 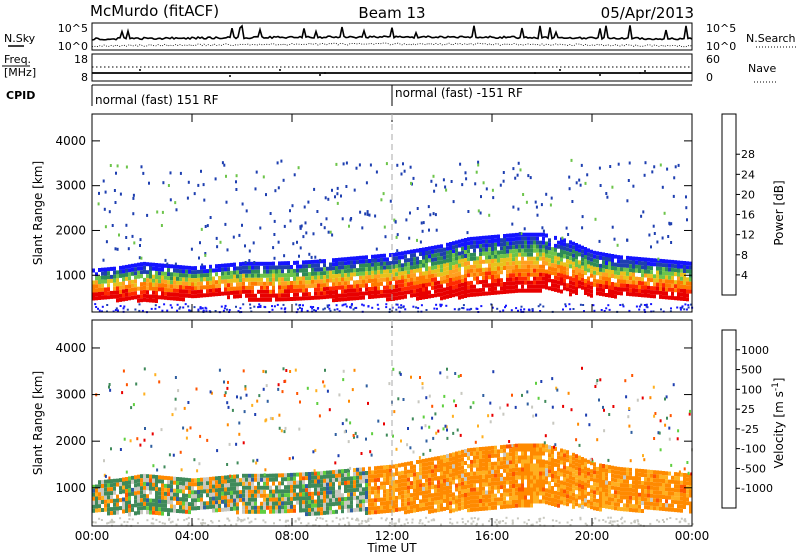 What do you see at coordinates (391, 13) in the screenshot?
I see `beam-title: Beam 13` at bounding box center [391, 13].